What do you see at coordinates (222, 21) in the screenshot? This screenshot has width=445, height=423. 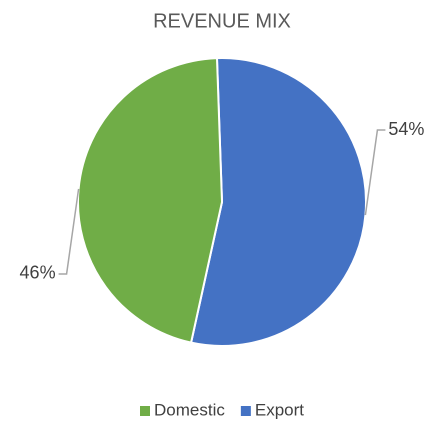 I see `chart-title: REVENUE MIX` at bounding box center [222, 21].